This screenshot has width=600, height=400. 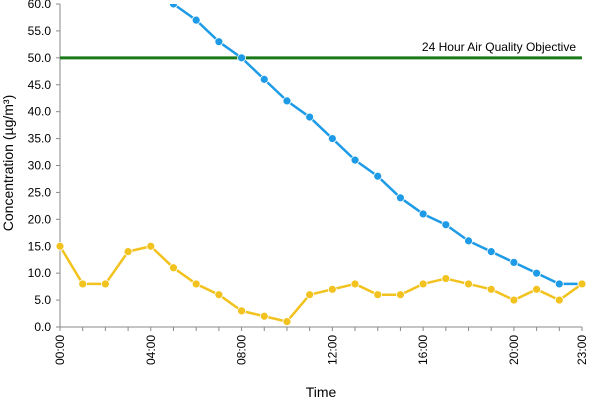 I want to click on y-tick-label: 30.0, so click(x=40, y=166).